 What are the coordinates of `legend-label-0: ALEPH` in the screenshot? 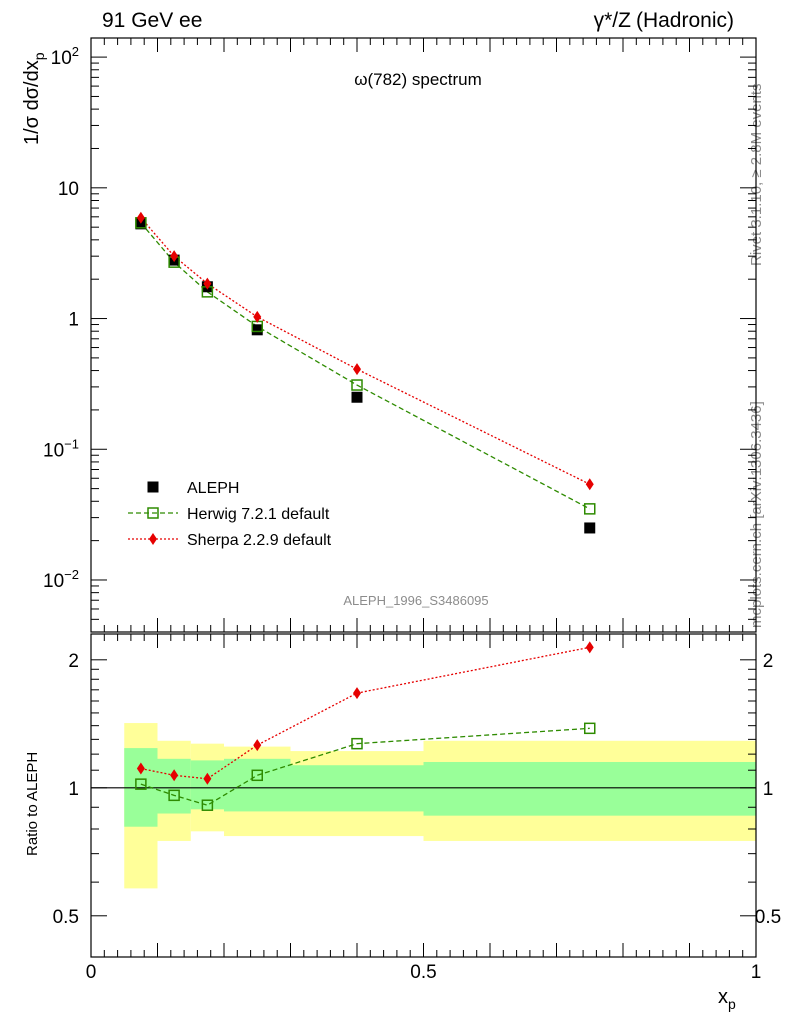 It's located at (213, 488).